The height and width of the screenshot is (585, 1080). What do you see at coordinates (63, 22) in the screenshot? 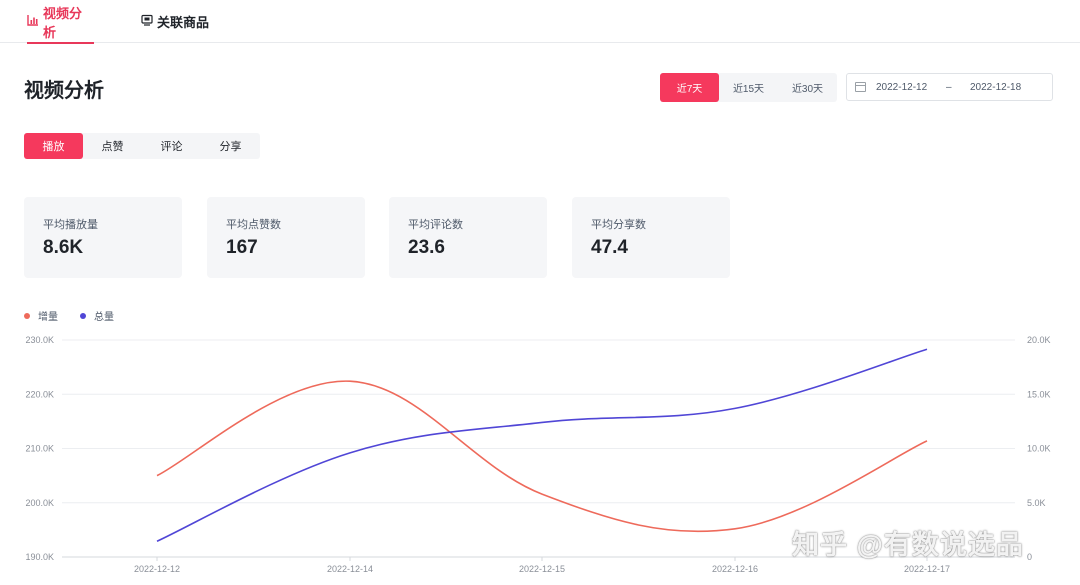
I see `tab-label: 视频分析` at bounding box center [63, 22].